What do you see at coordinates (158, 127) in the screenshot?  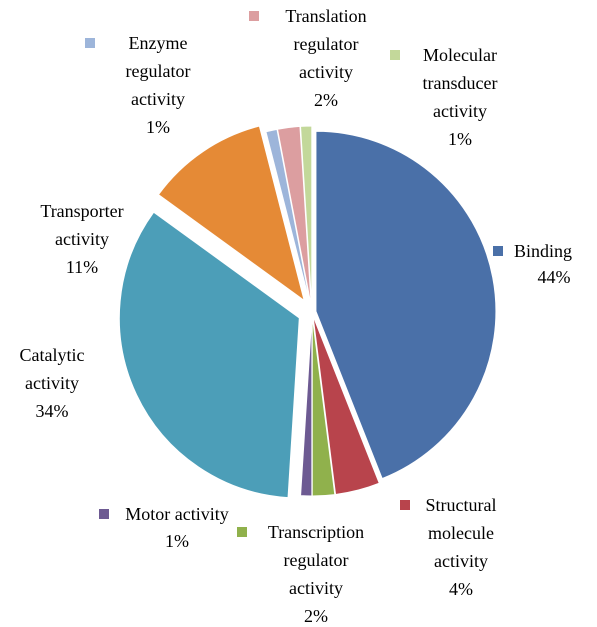 I see `value-label-enzyme-regulator-activity: 1%` at bounding box center [158, 127].